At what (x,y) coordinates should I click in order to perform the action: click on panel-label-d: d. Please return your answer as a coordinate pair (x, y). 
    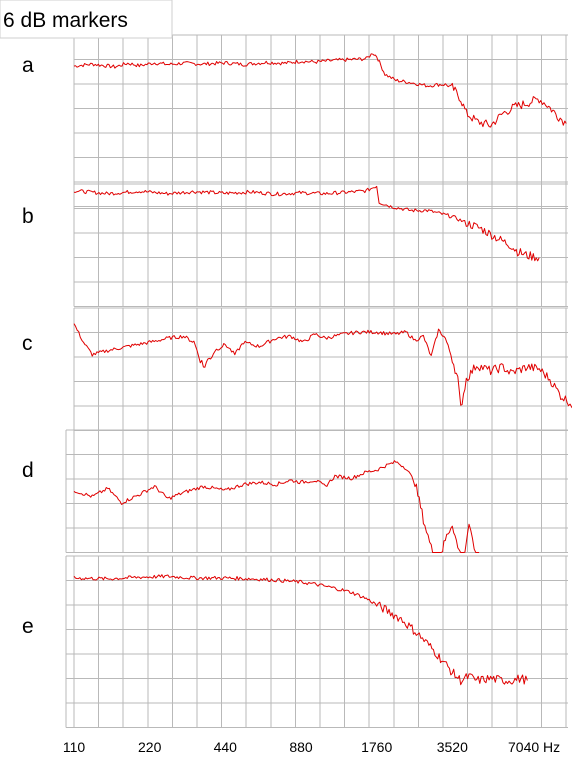
    Looking at the image, I should click on (28, 470).